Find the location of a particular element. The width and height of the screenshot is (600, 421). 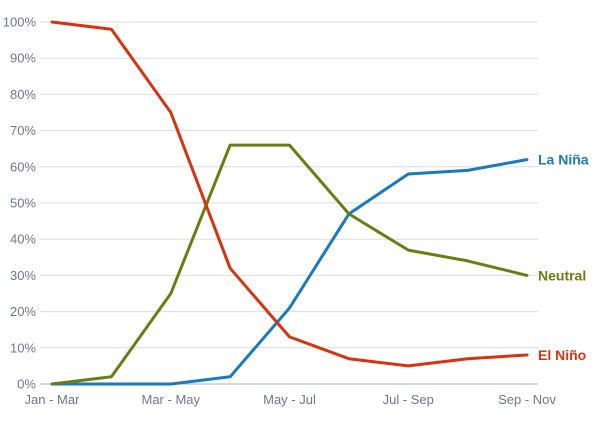

y-tick-label: 40% is located at coordinates (23, 239).